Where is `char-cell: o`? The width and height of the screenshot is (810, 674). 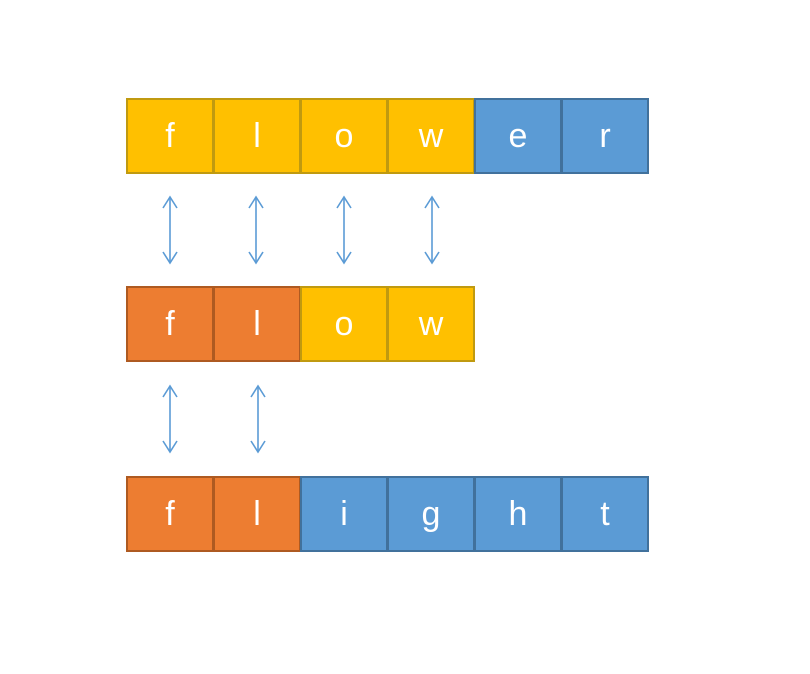 char-cell: o is located at coordinates (344, 324).